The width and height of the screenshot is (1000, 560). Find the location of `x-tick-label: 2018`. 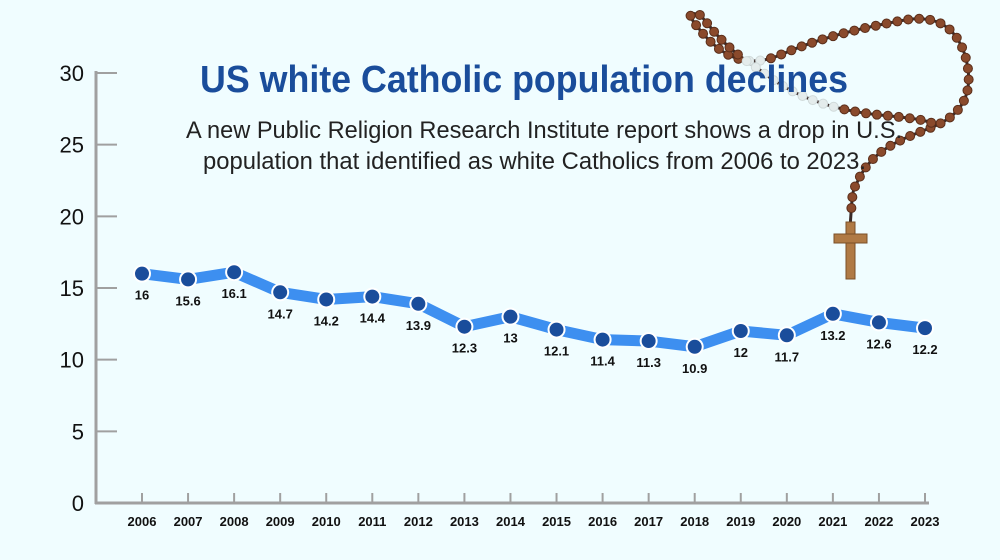

x-tick-label: 2018 is located at coordinates (694, 521).